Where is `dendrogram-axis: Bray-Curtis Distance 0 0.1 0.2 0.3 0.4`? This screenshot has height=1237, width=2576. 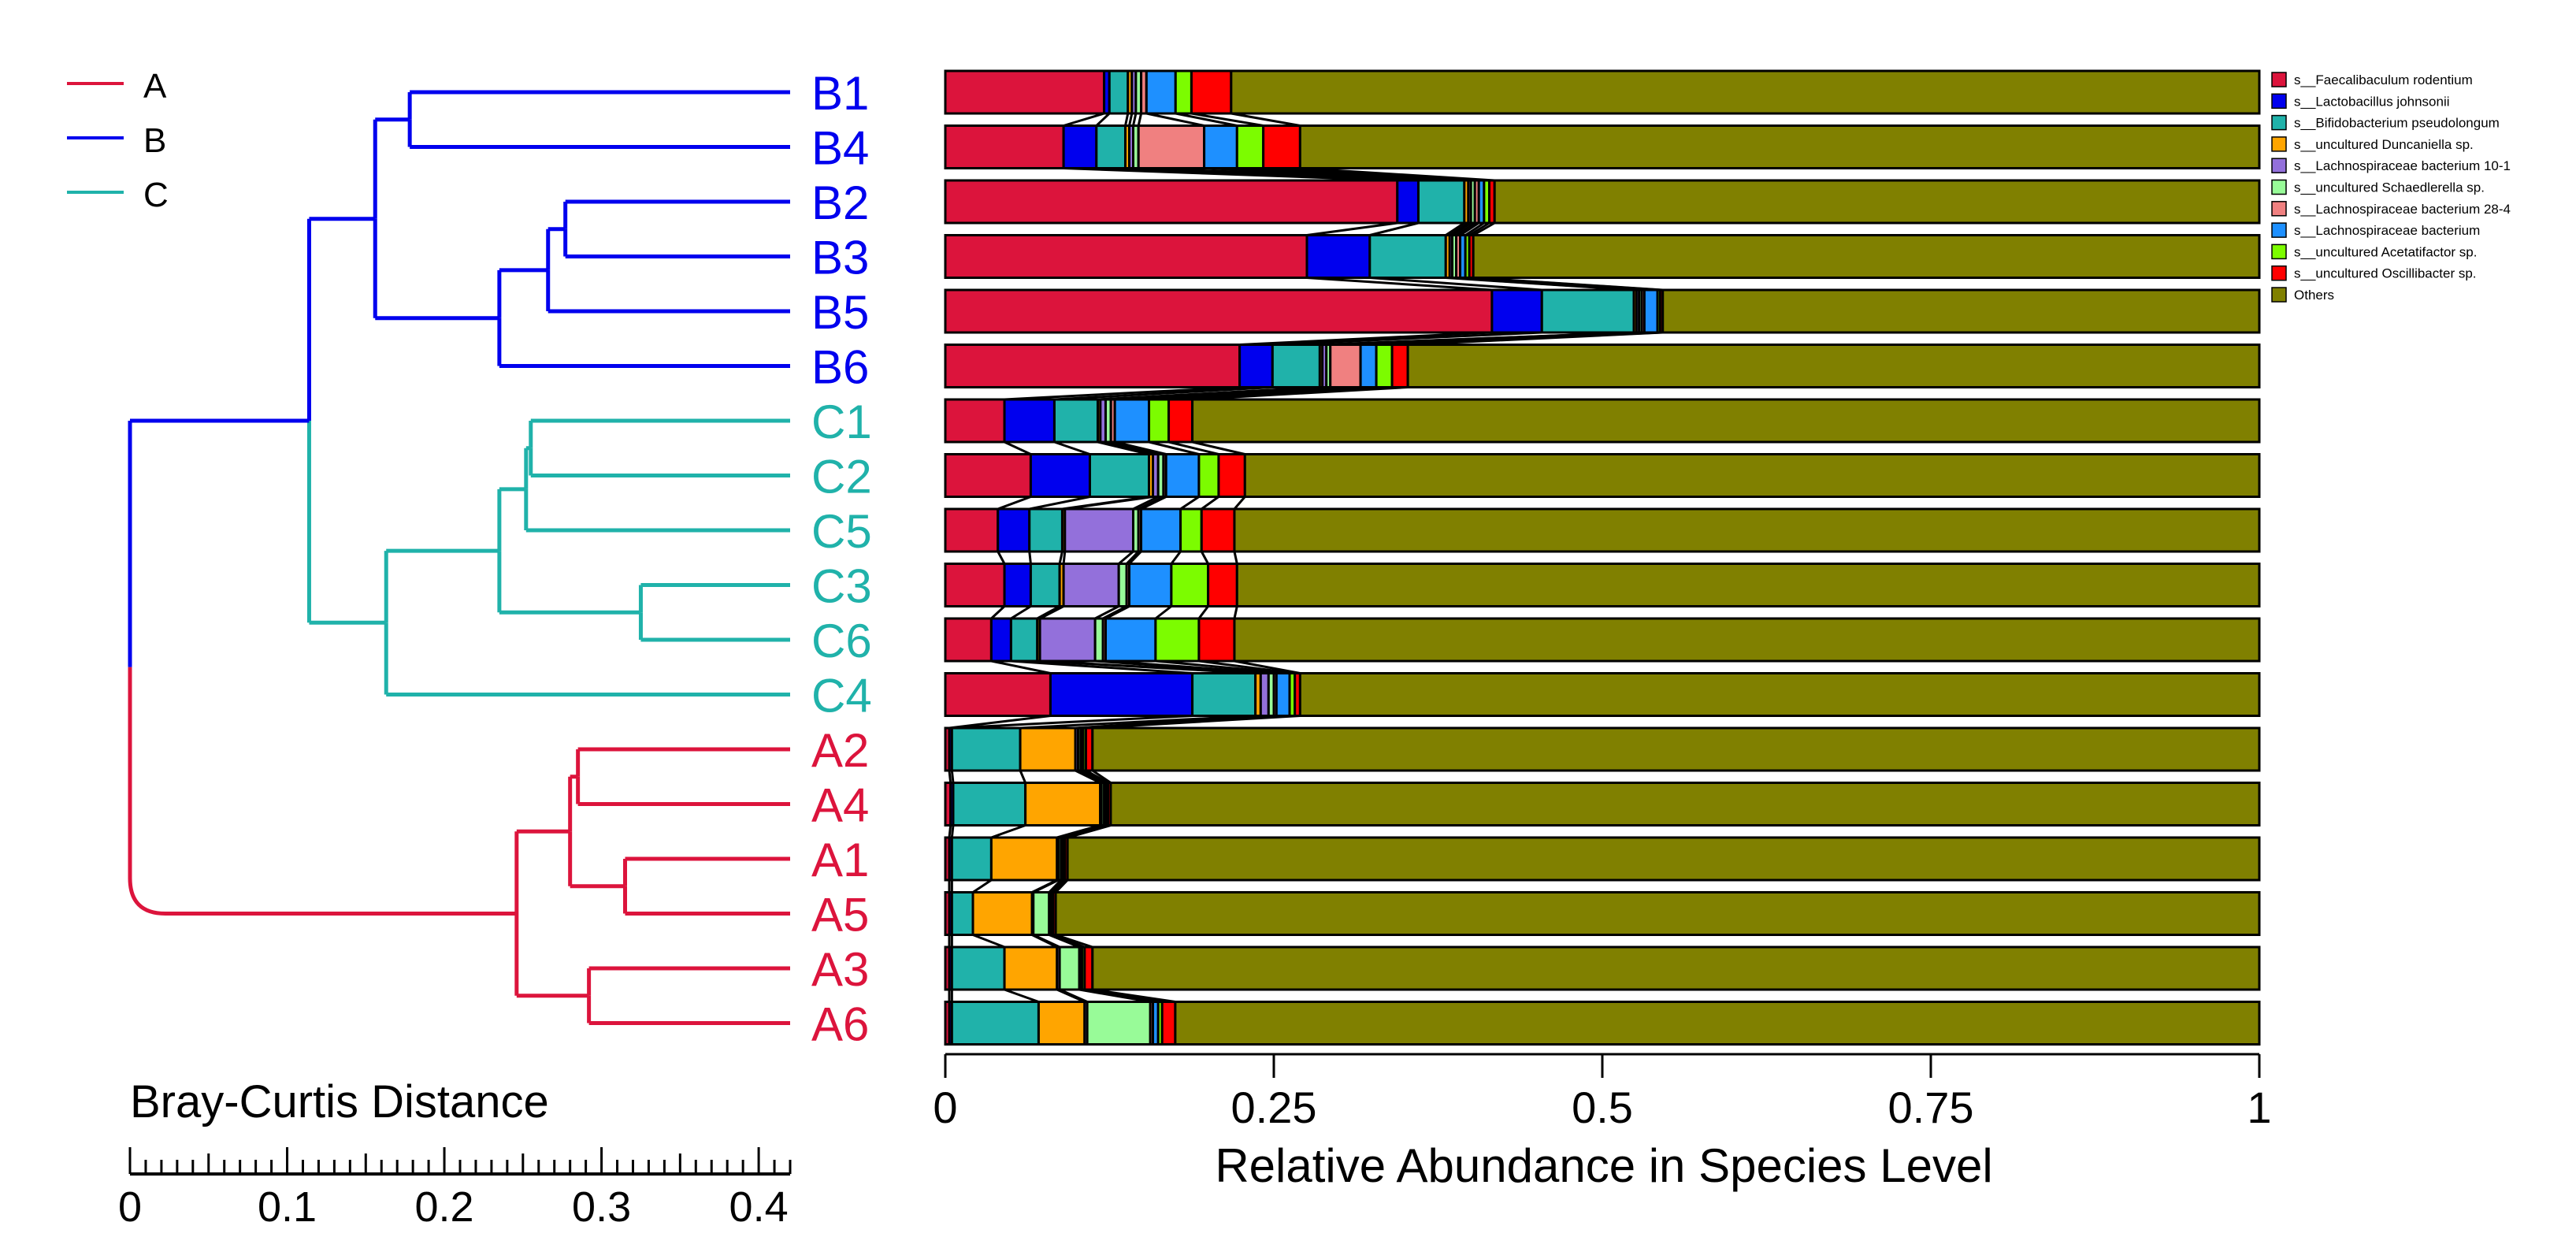 dendrogram-axis: Bray-Curtis Distance 0 0.1 0.2 0.3 0.4 is located at coordinates (455, 1153).